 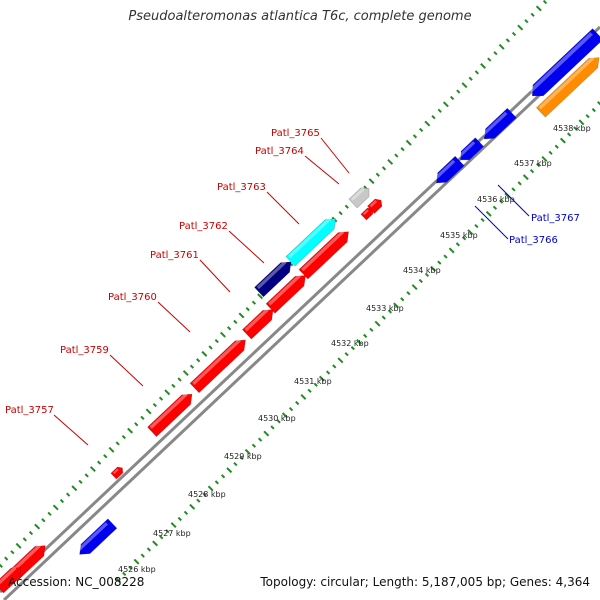 I want to click on gene-patl-3763-navy-shape, so click(x=273, y=279).